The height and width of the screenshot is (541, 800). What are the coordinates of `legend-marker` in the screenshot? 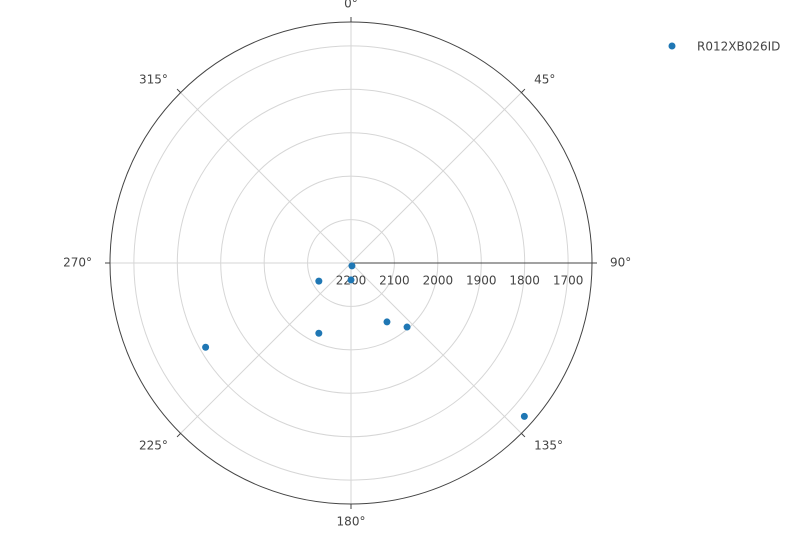 It's located at (672, 46).